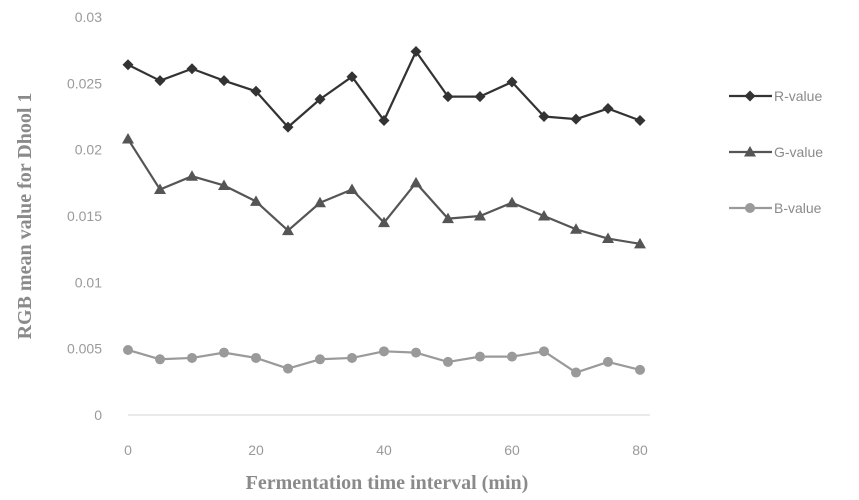  I want to click on x-axis-title: Fermentation time interval (min), so click(387, 483).